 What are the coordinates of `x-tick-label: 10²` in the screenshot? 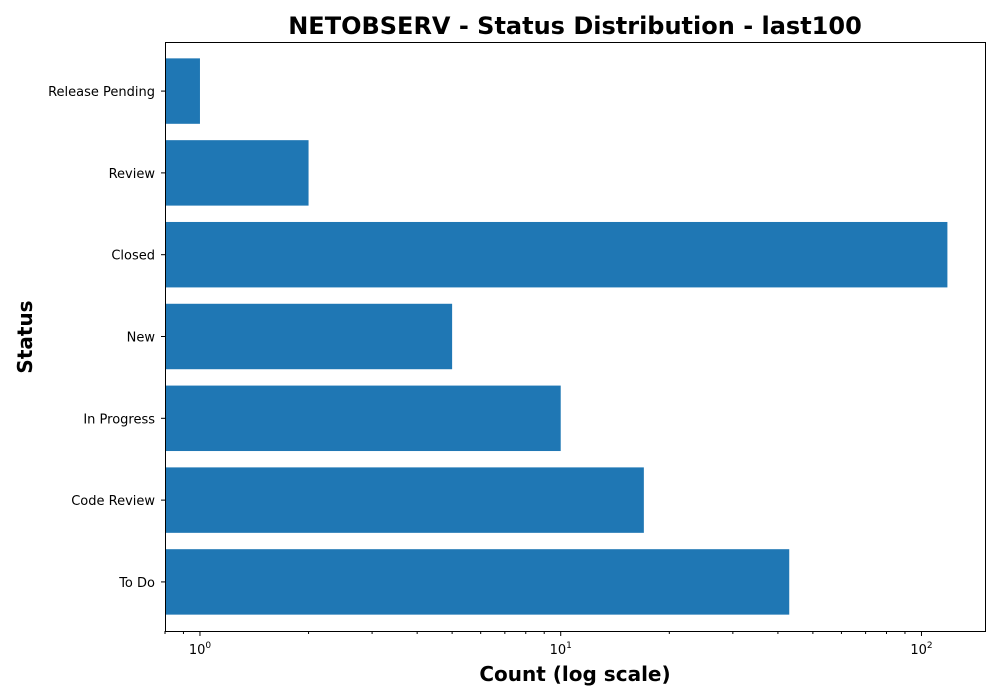 It's located at (921, 649).